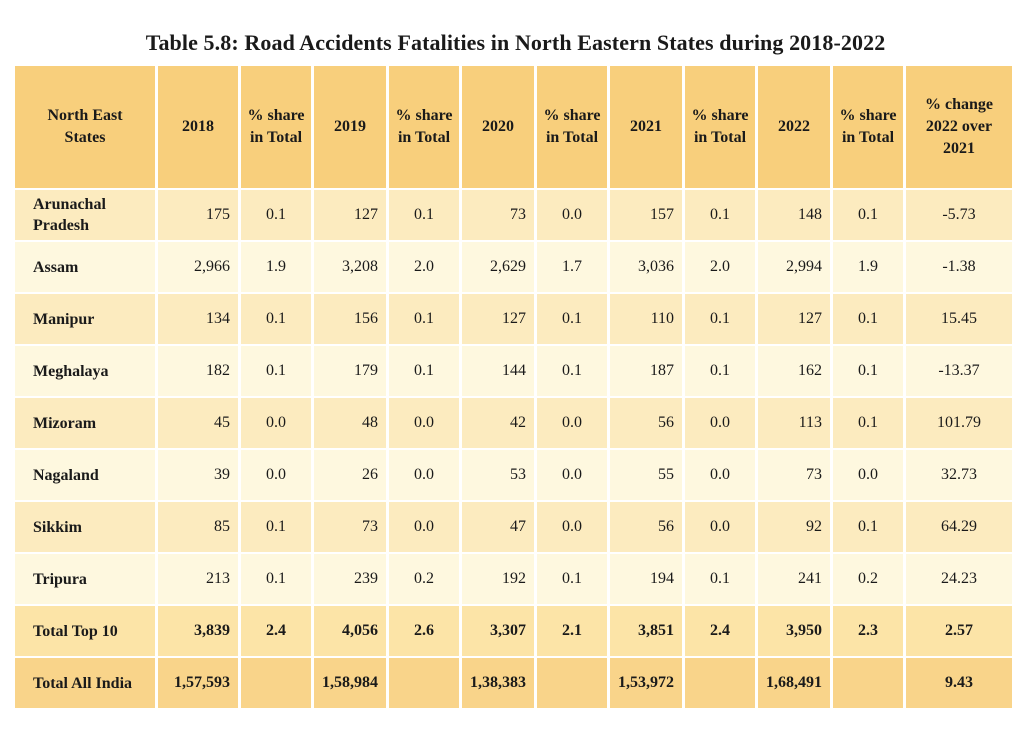  What do you see at coordinates (424, 579) in the screenshot?
I see `cell-s2019: 0.2` at bounding box center [424, 579].